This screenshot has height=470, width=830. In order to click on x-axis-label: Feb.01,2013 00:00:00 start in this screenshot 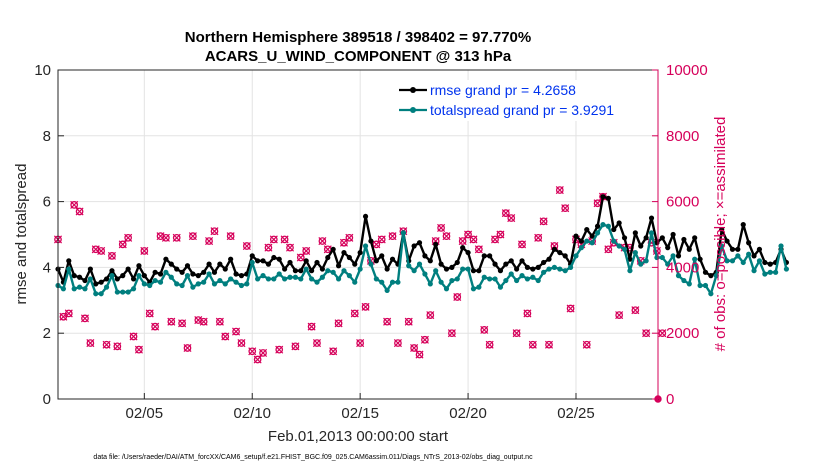, I will do `click(358, 436)`.